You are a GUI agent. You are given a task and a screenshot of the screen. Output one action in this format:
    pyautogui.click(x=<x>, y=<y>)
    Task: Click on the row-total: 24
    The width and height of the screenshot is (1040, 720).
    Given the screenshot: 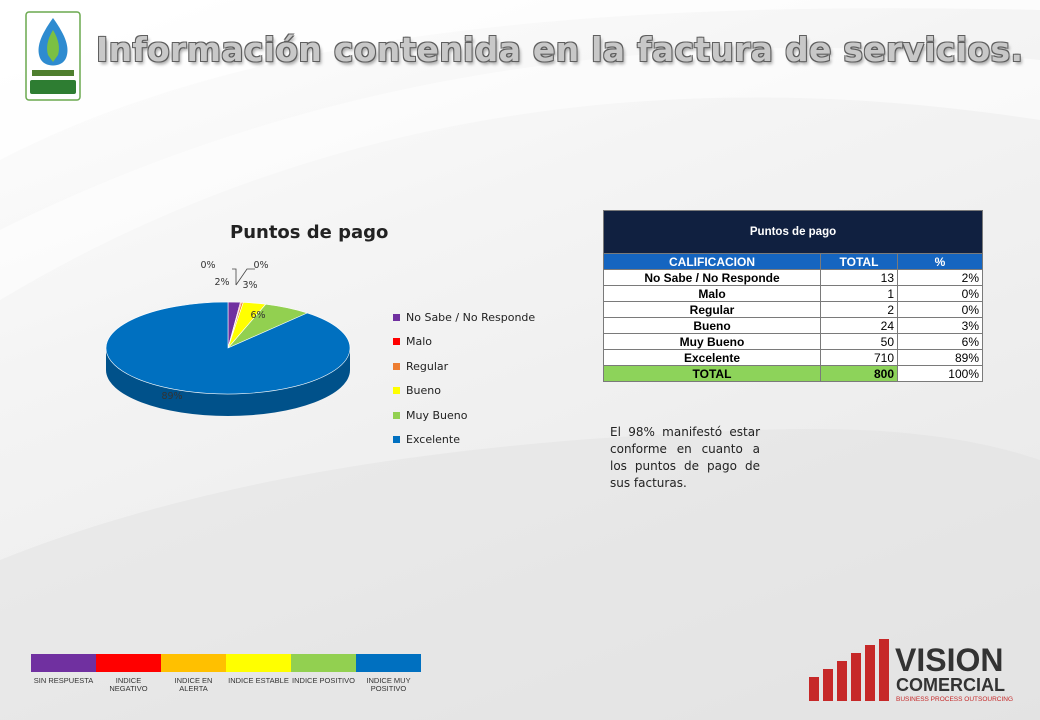 What is the action you would take?
    pyautogui.click(x=859, y=325)
    